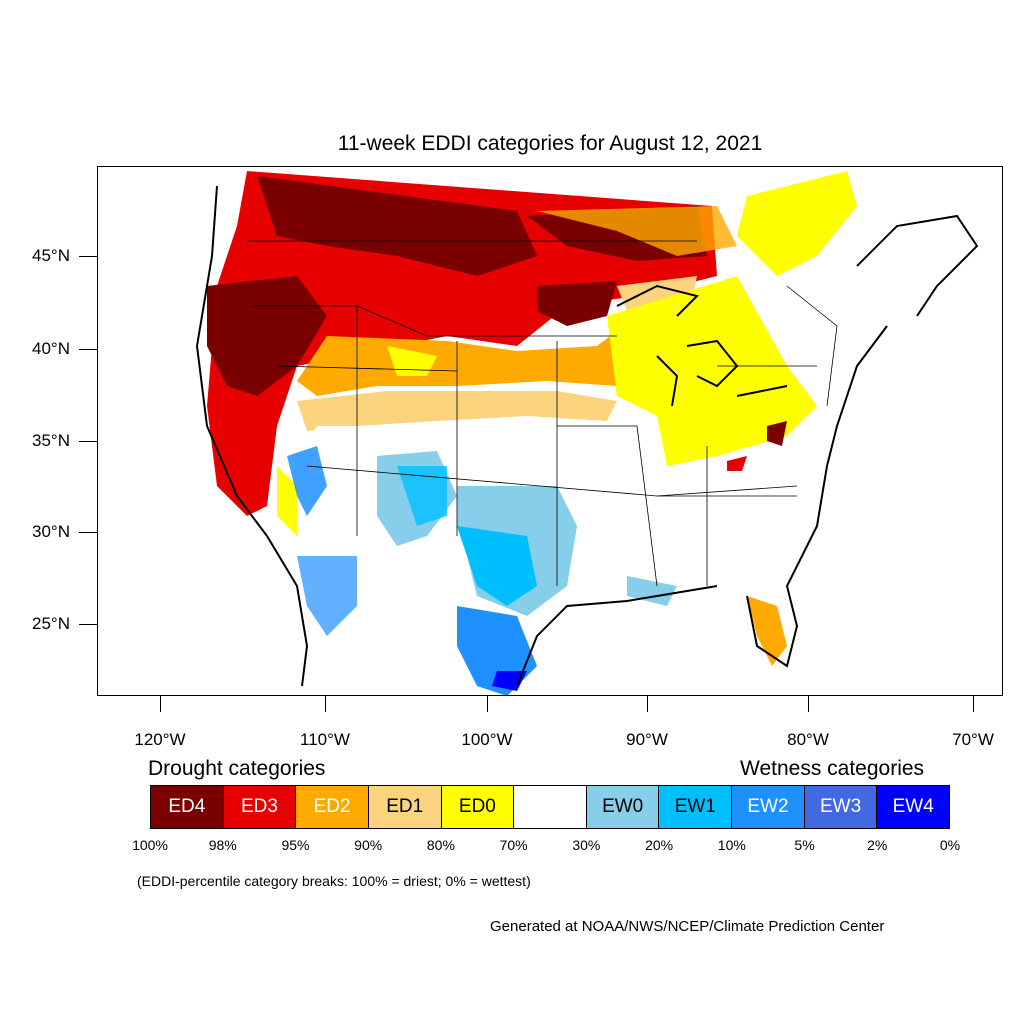  I want to click on ed0-region-midwest, so click(712, 371).